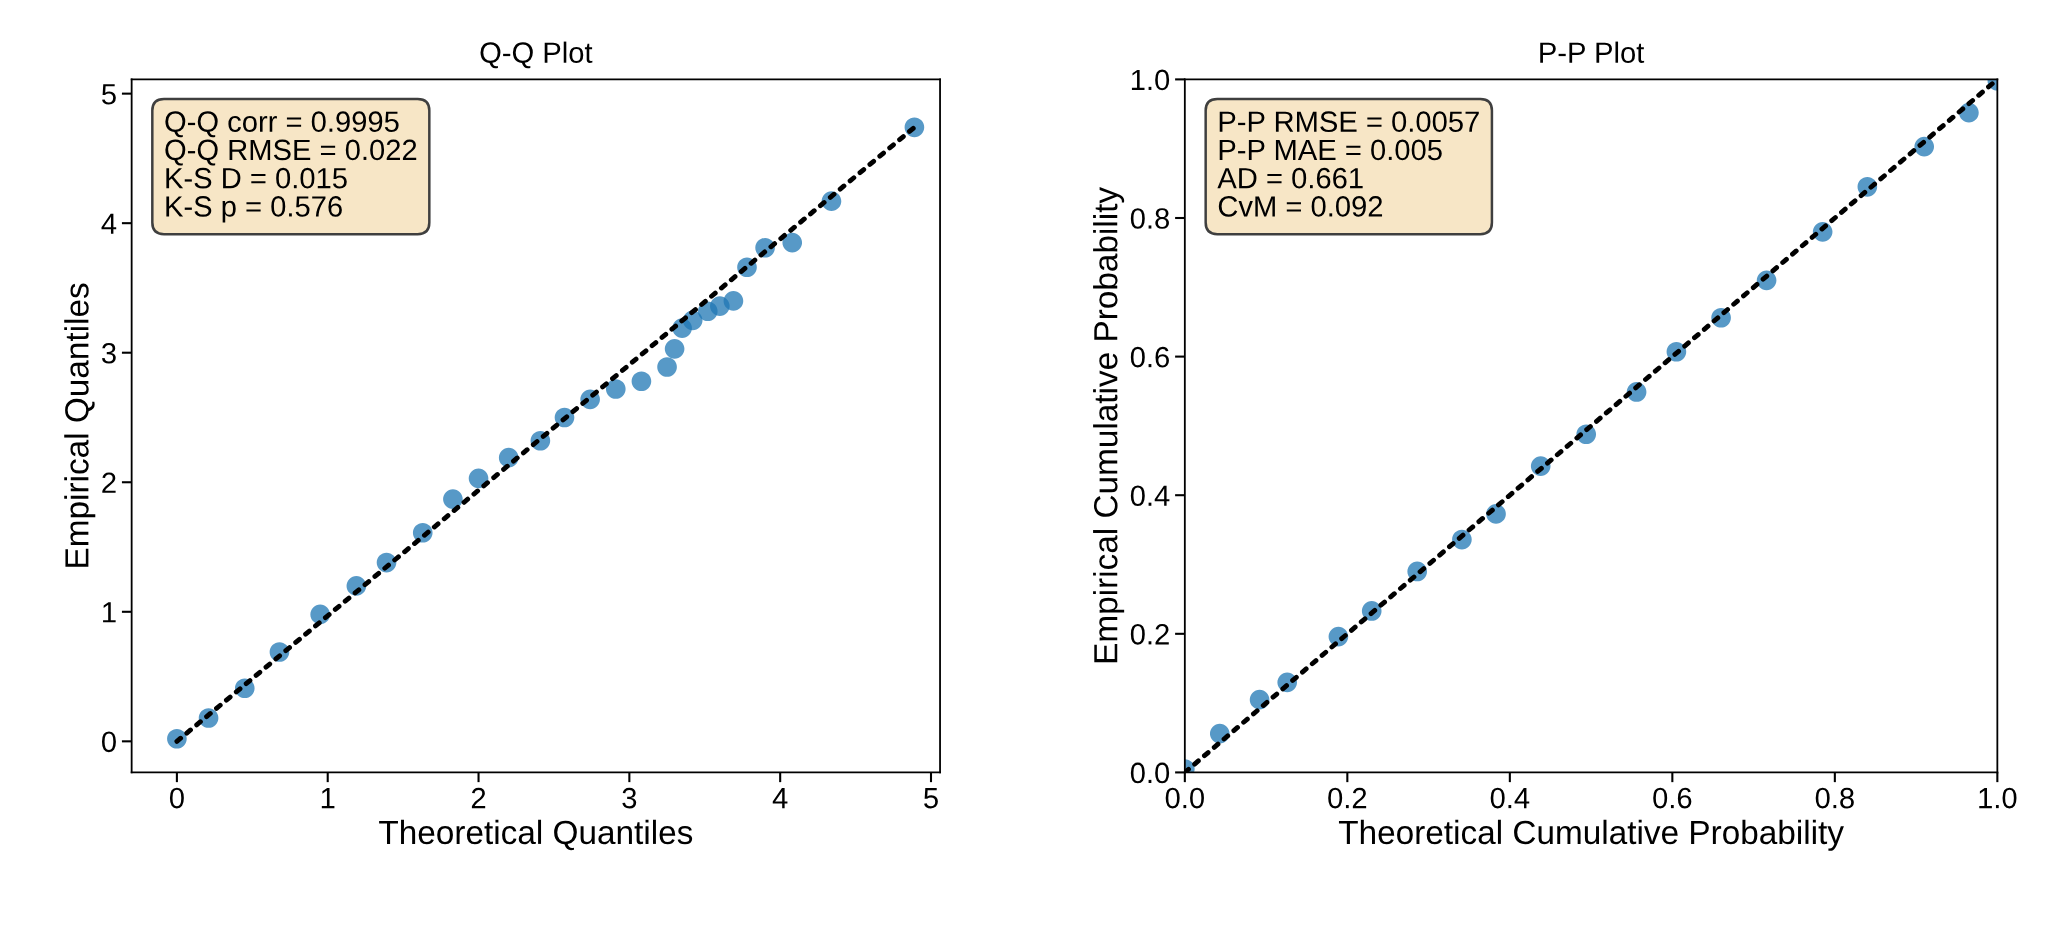 This screenshot has height=934, width=2057. What do you see at coordinates (1150, 496) in the screenshot?
I see `y-tick-label: 0.4` at bounding box center [1150, 496].